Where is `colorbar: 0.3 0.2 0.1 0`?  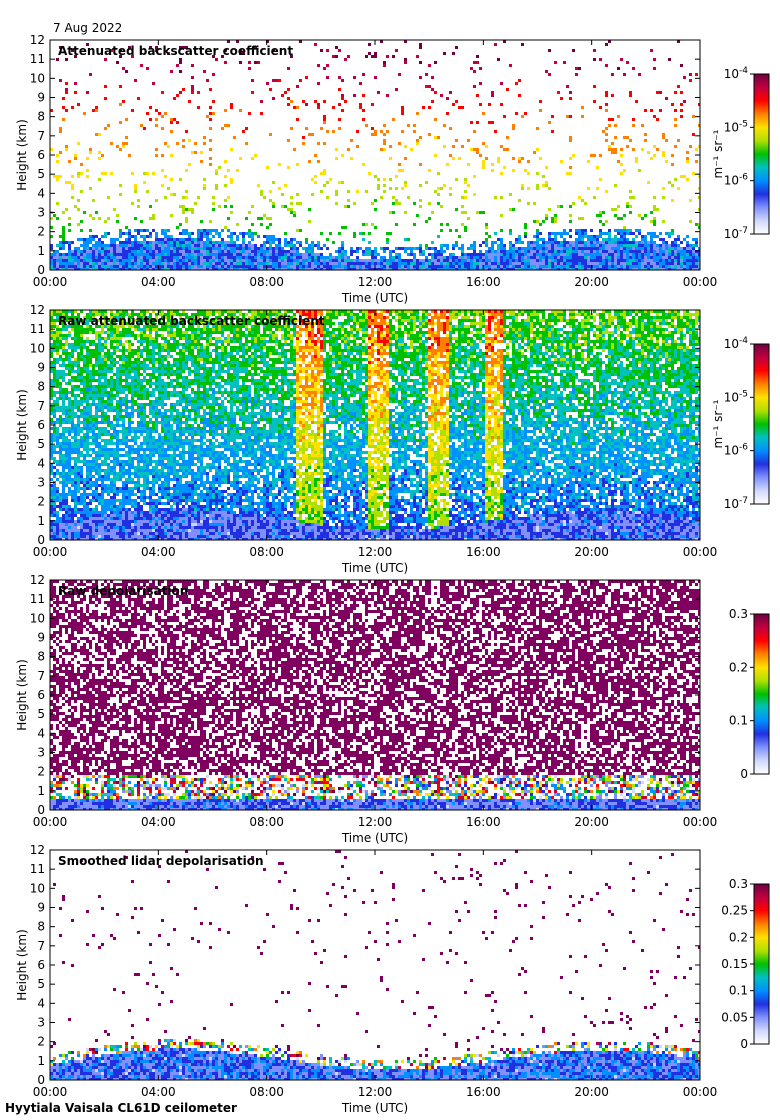 colorbar: 0.3 0.2 0.1 0 is located at coordinates (749, 694).